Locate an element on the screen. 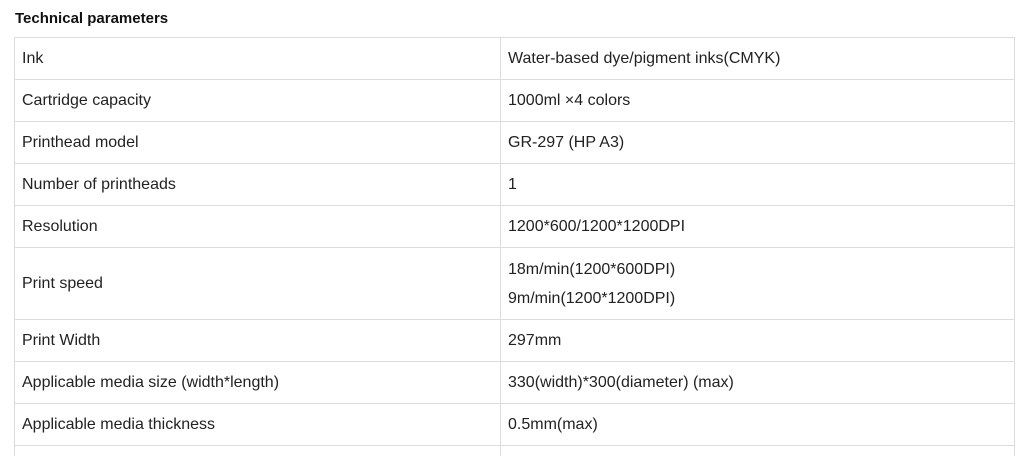  value-line: 330(width)*300(diameter) (max) is located at coordinates (621, 382).